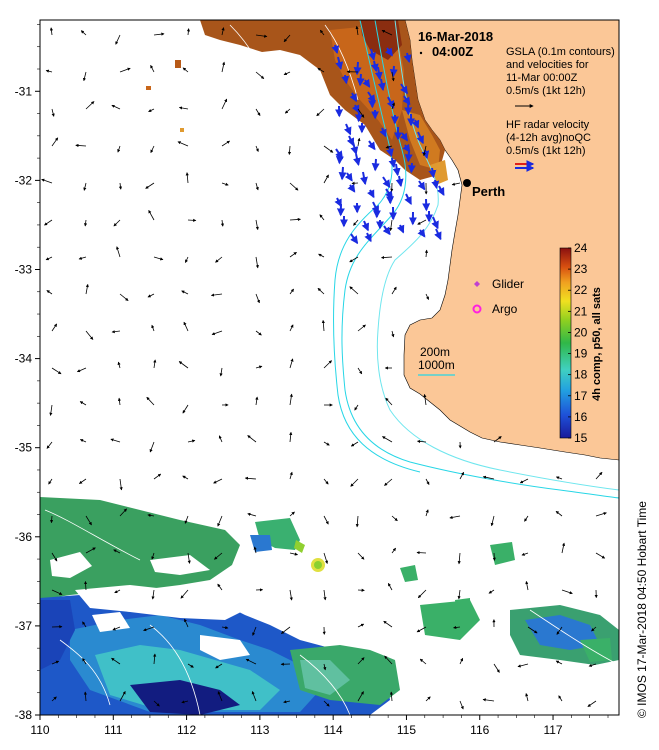  I want to click on x-tick-label: 115, so click(406, 730).